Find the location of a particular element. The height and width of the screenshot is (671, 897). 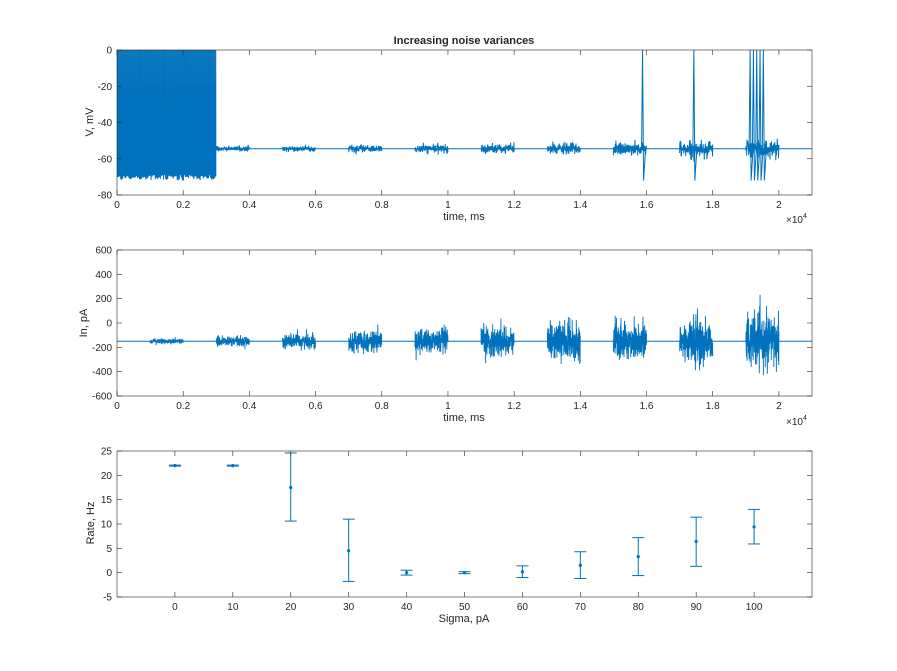

voltage-x-tick-label: 0.6 is located at coordinates (316, 205).